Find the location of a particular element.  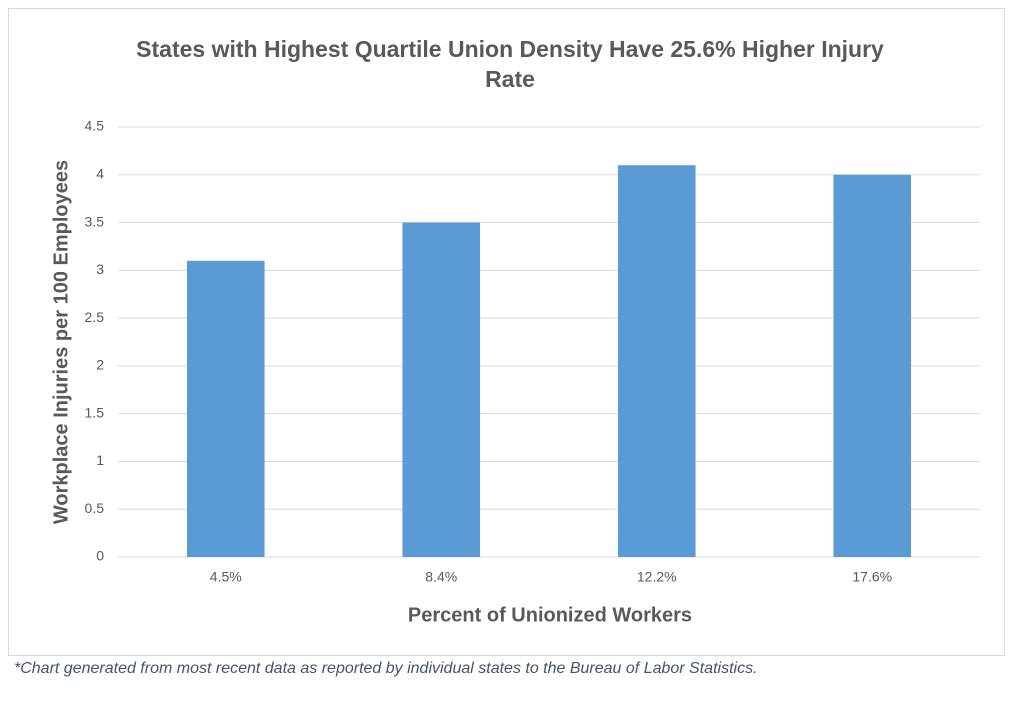

x-tick-label: 12.2% is located at coordinates (657, 577).